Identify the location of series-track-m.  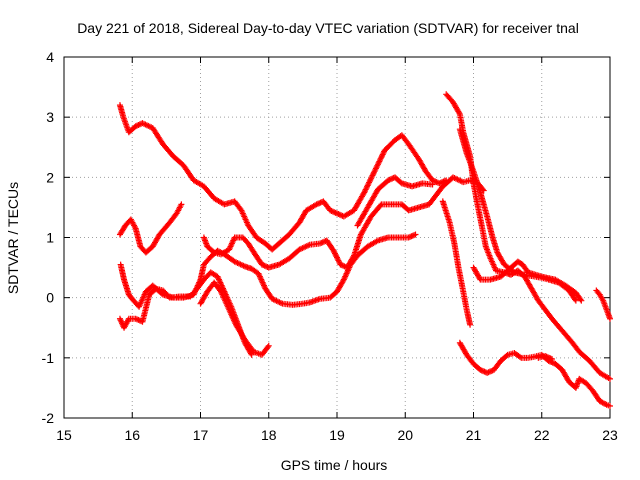
(603, 304).